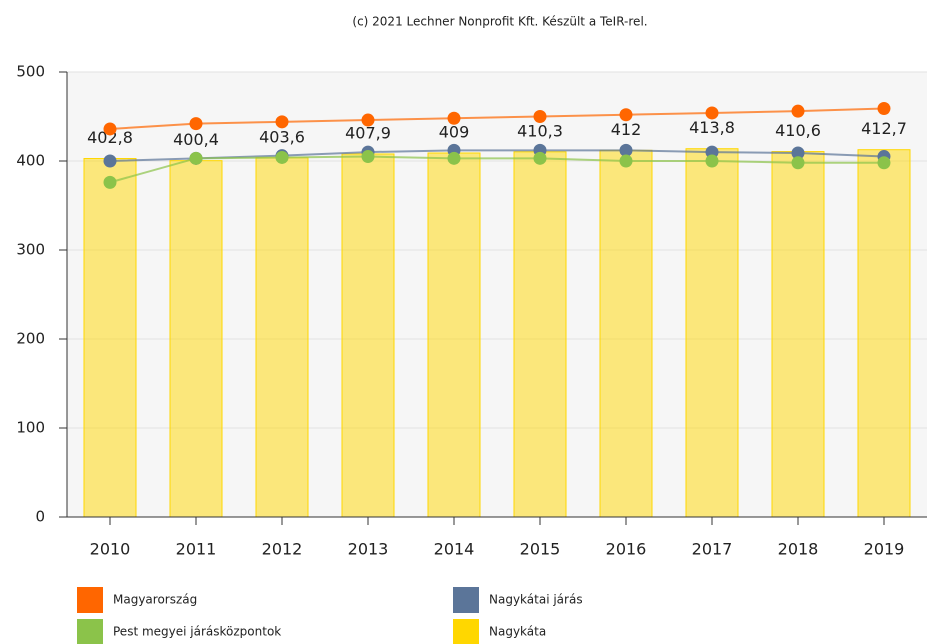  What do you see at coordinates (536, 600) in the screenshot?
I see `legend-label: Nagykátai járás` at bounding box center [536, 600].